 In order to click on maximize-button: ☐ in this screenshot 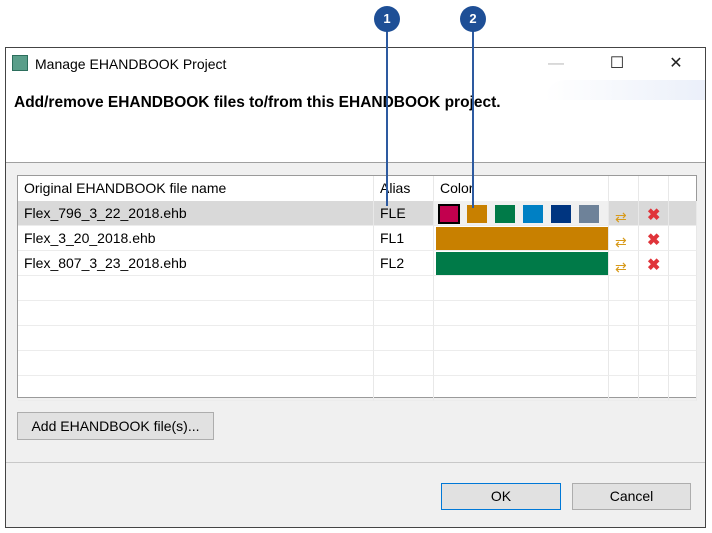, I will do `click(617, 63)`.